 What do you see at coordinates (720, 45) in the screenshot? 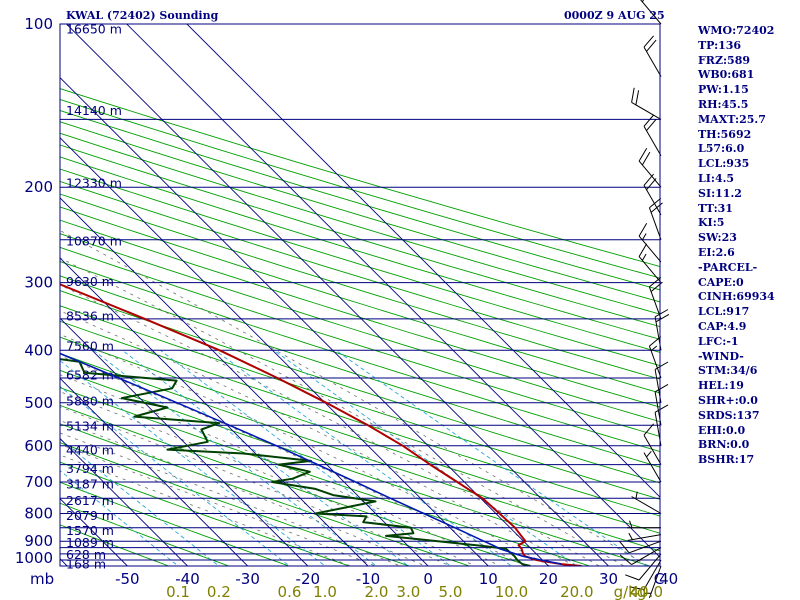
I see `index-item: TP:136` at bounding box center [720, 45].